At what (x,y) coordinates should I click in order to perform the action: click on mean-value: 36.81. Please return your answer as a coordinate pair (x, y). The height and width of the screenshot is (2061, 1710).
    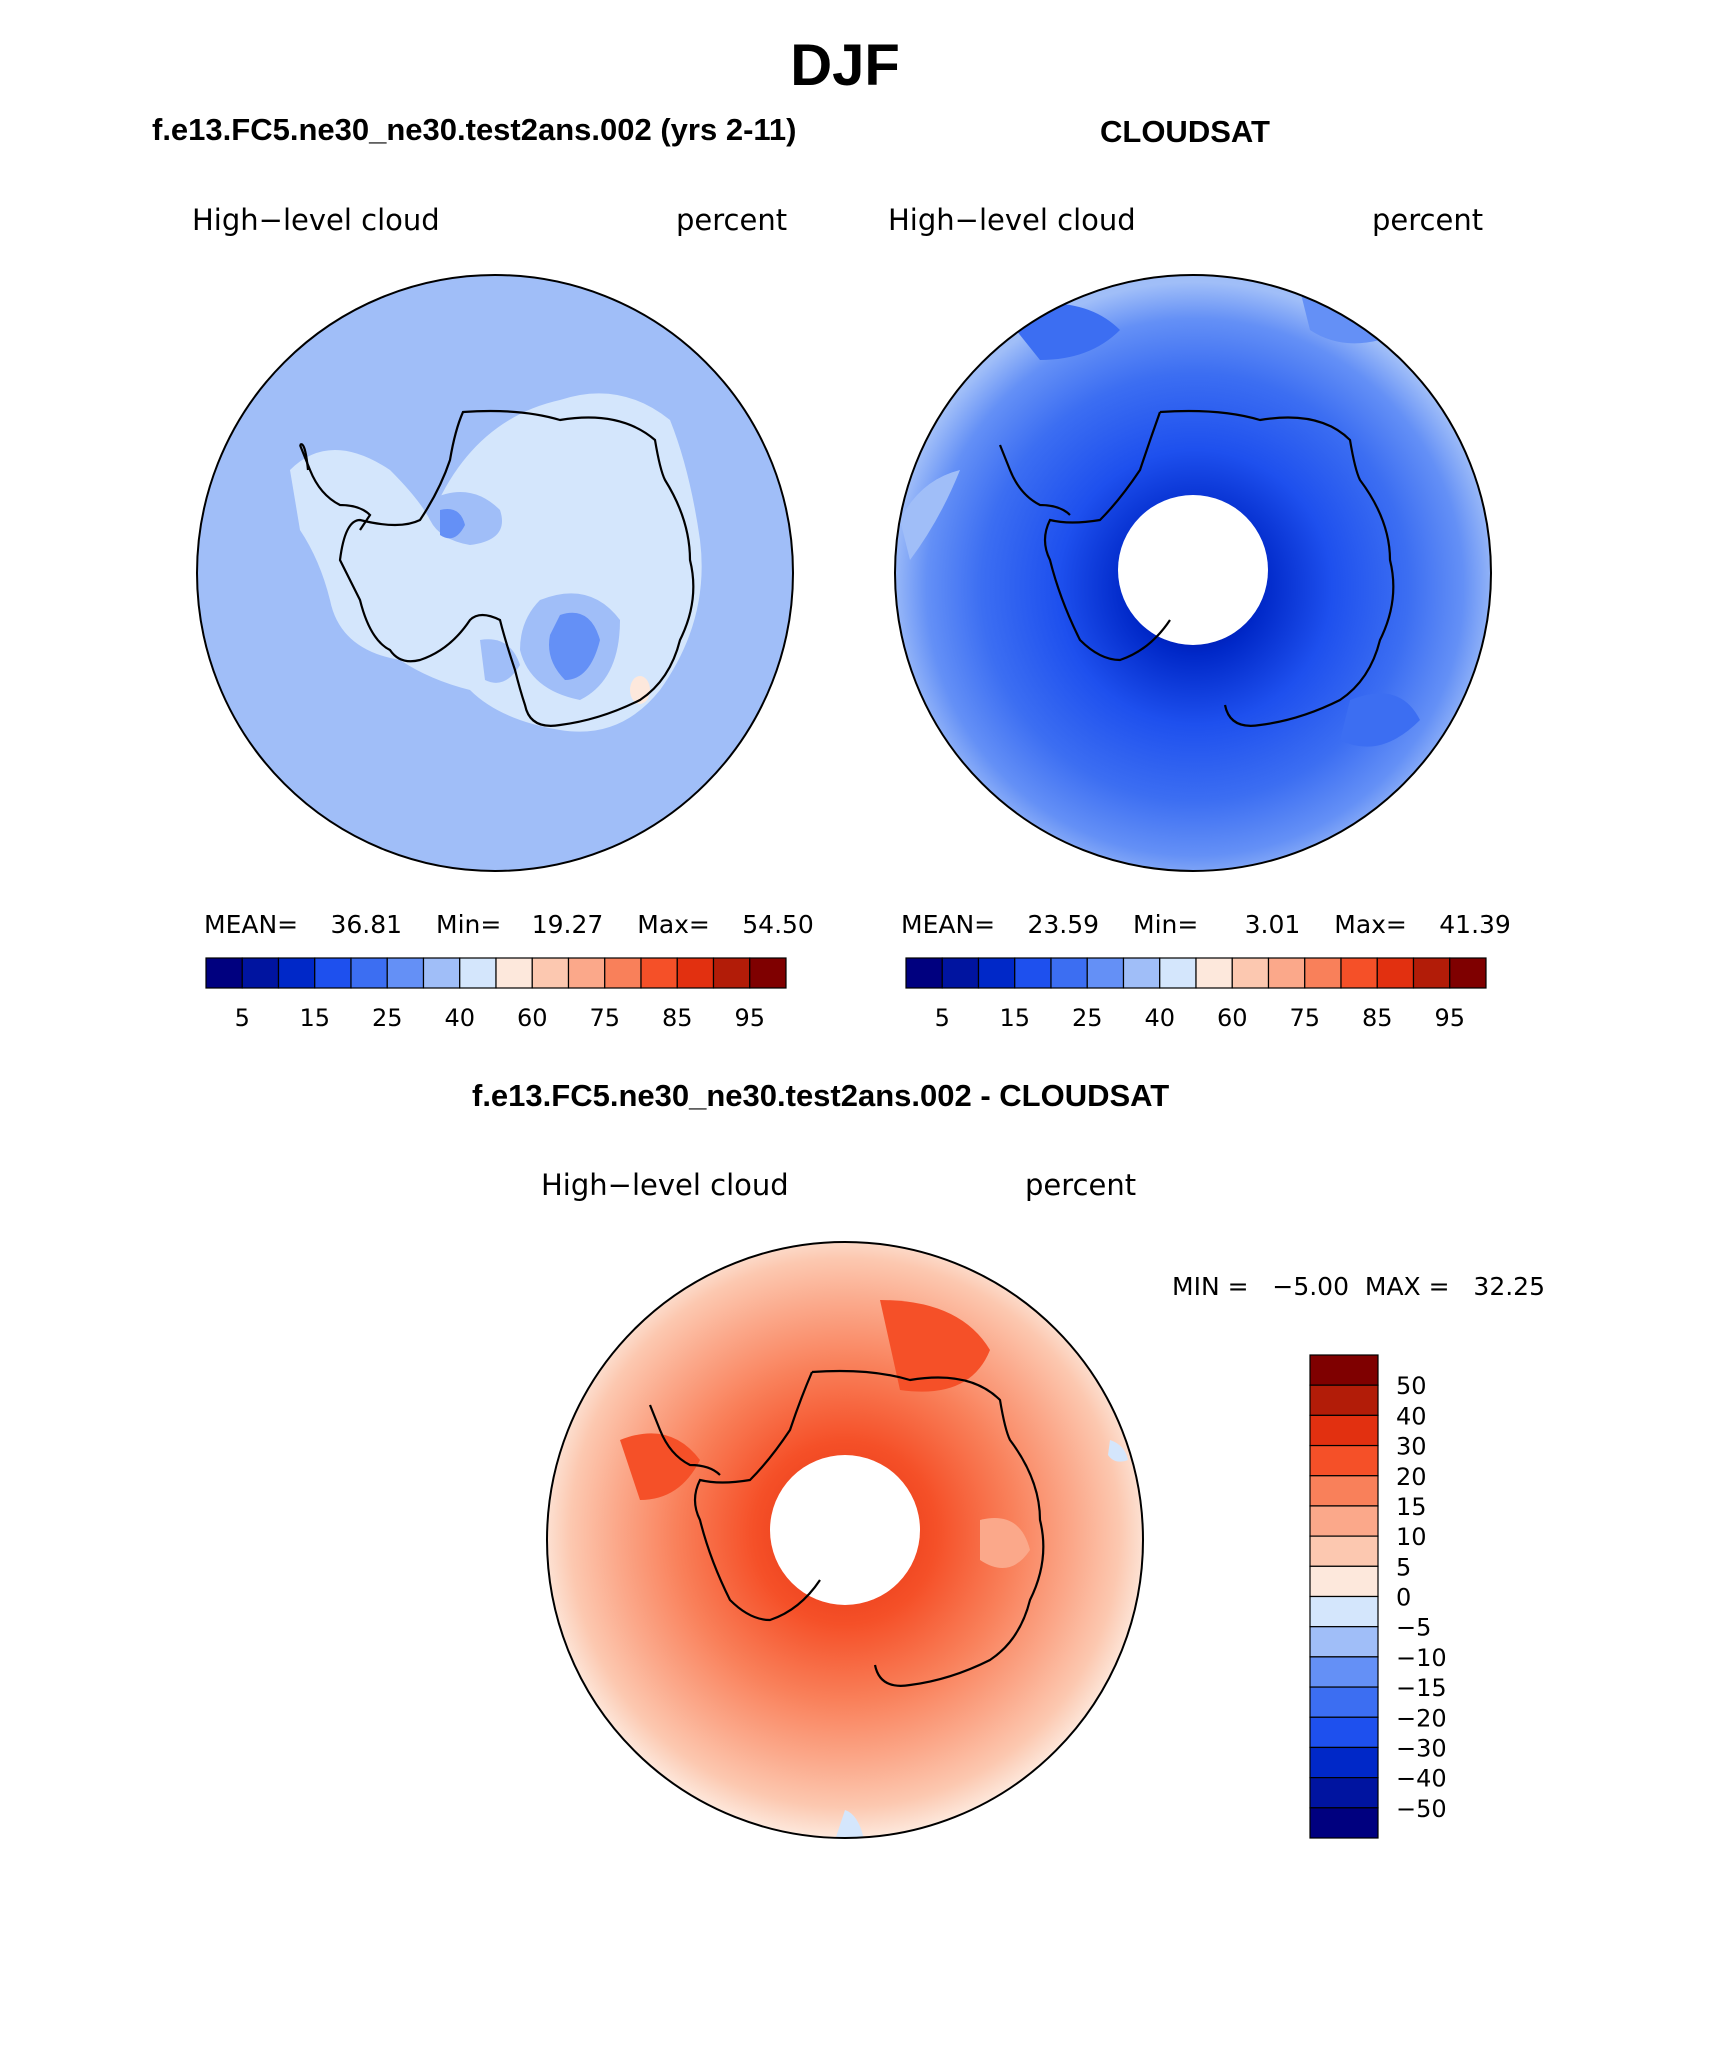
    Looking at the image, I should click on (366, 924).